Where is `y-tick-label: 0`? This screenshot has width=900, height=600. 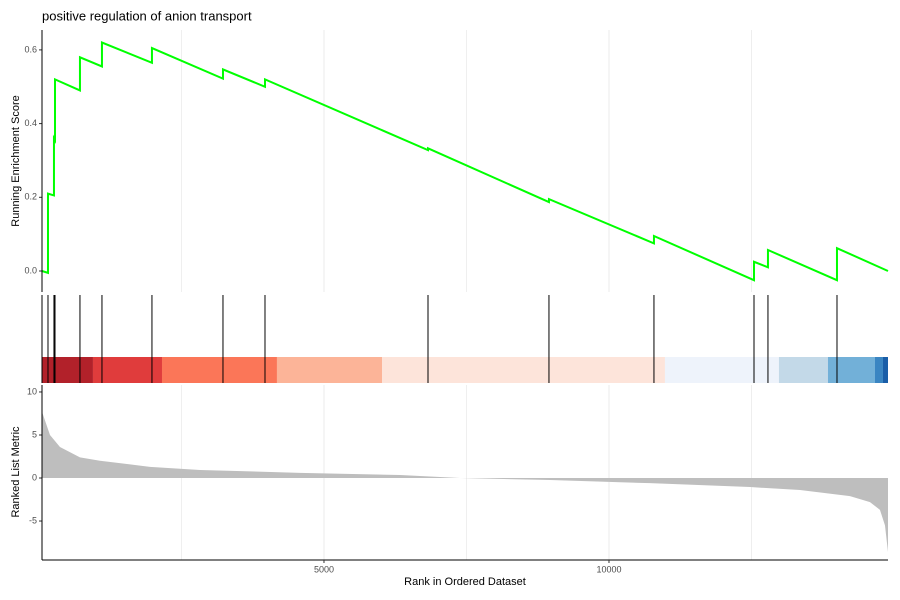 y-tick-label: 0 is located at coordinates (34, 477).